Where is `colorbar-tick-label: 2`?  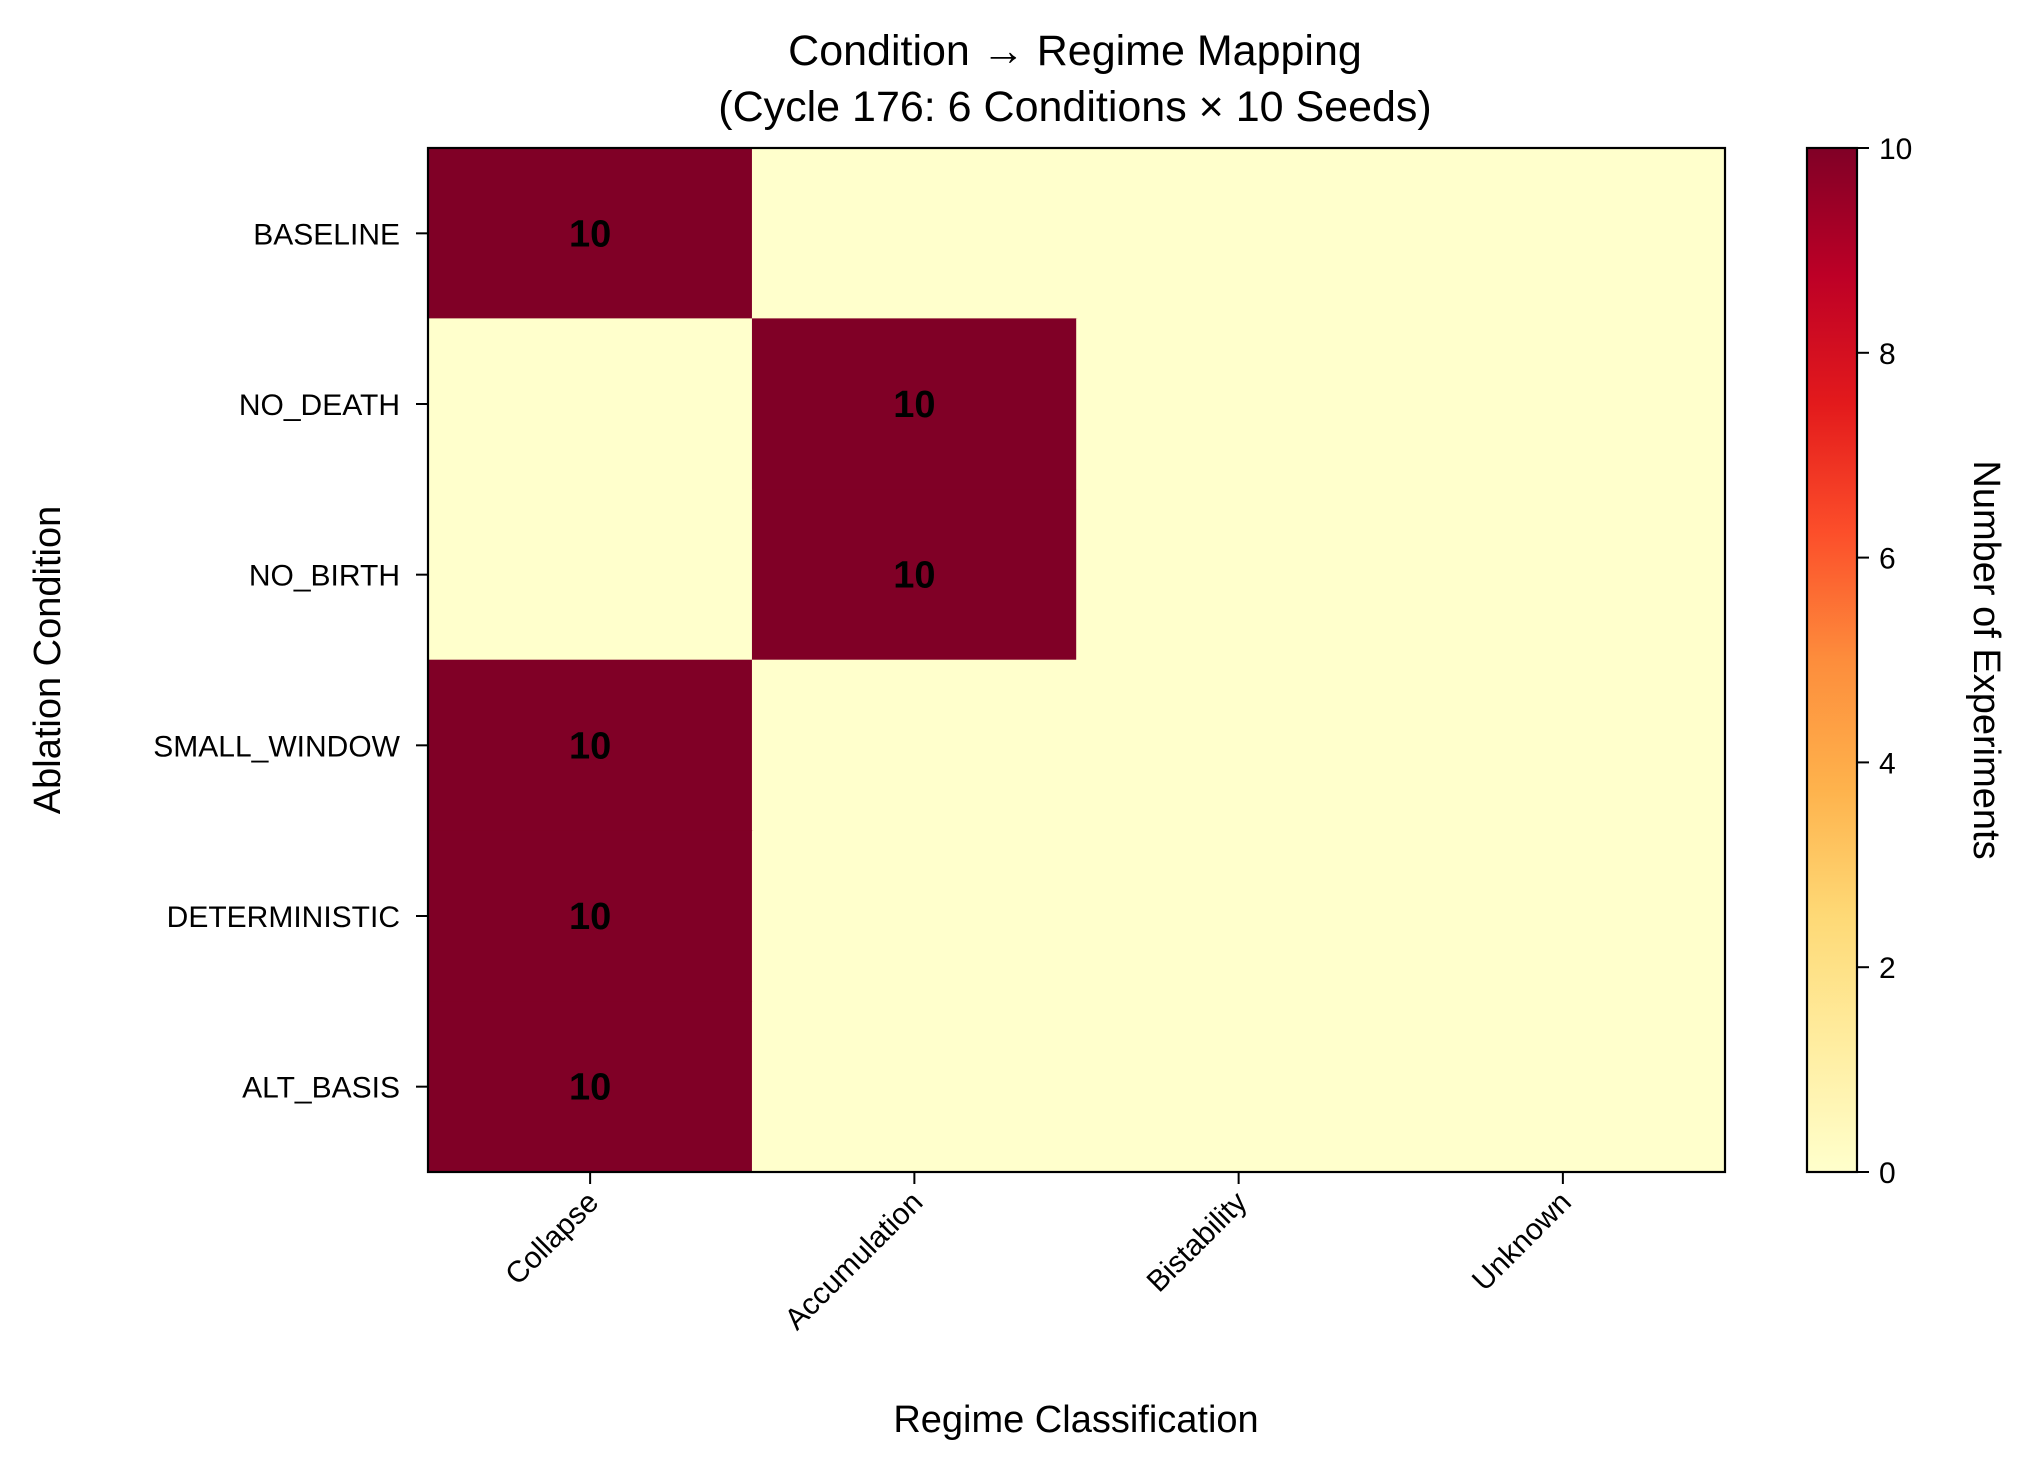 colorbar-tick-label: 2 is located at coordinates (1887, 968).